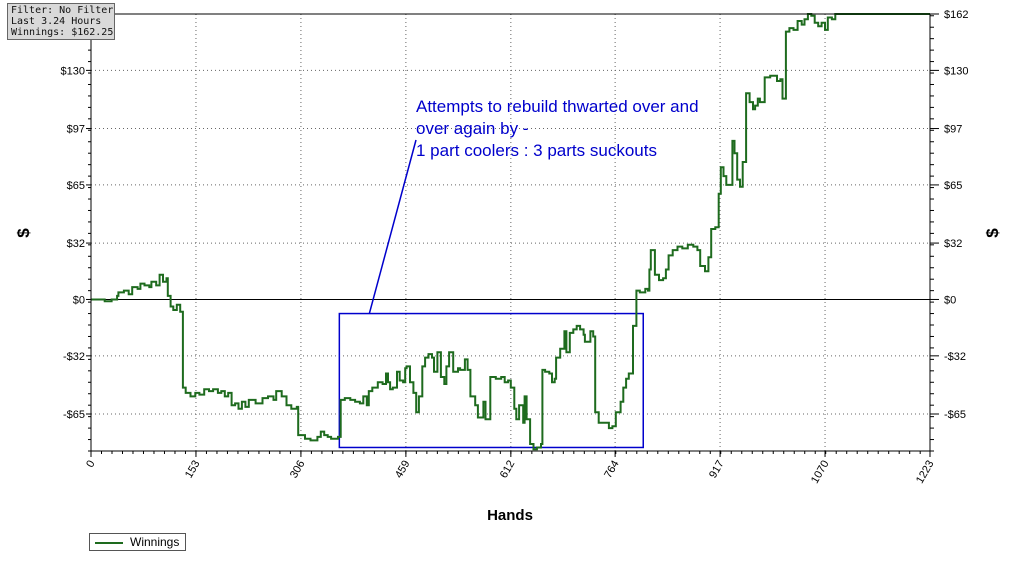  Describe the element at coordinates (950, 300) in the screenshot. I see `y-tick-label-right: $0` at that location.